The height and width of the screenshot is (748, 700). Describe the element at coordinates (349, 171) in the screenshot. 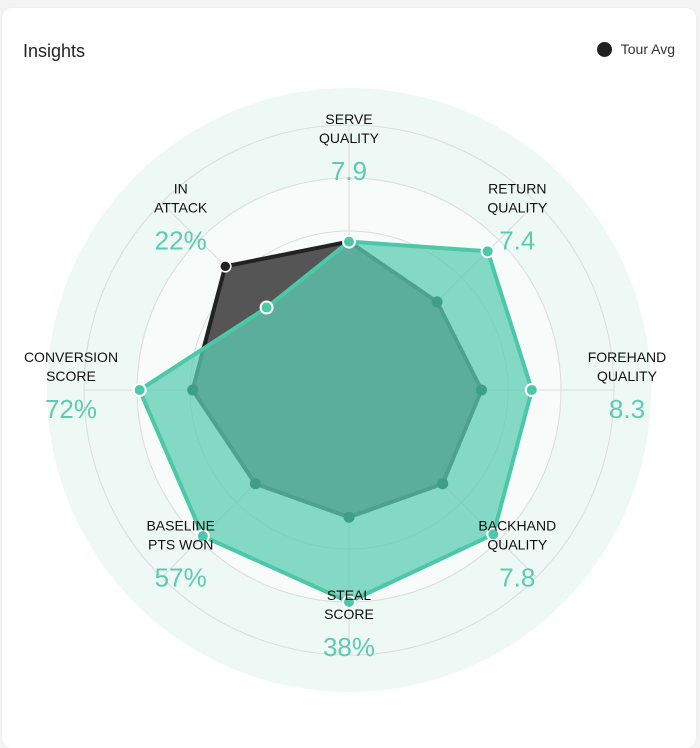

I see `axis-value-serve: 7.9` at that location.